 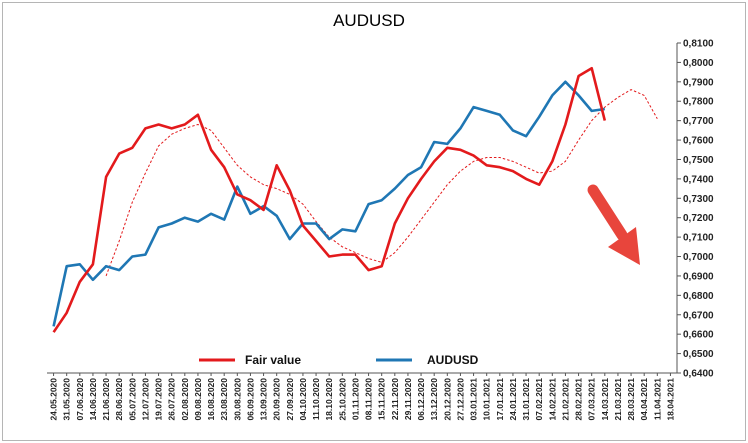 I want to click on x-tick-label: 11.04.2021, so click(x=657, y=399).